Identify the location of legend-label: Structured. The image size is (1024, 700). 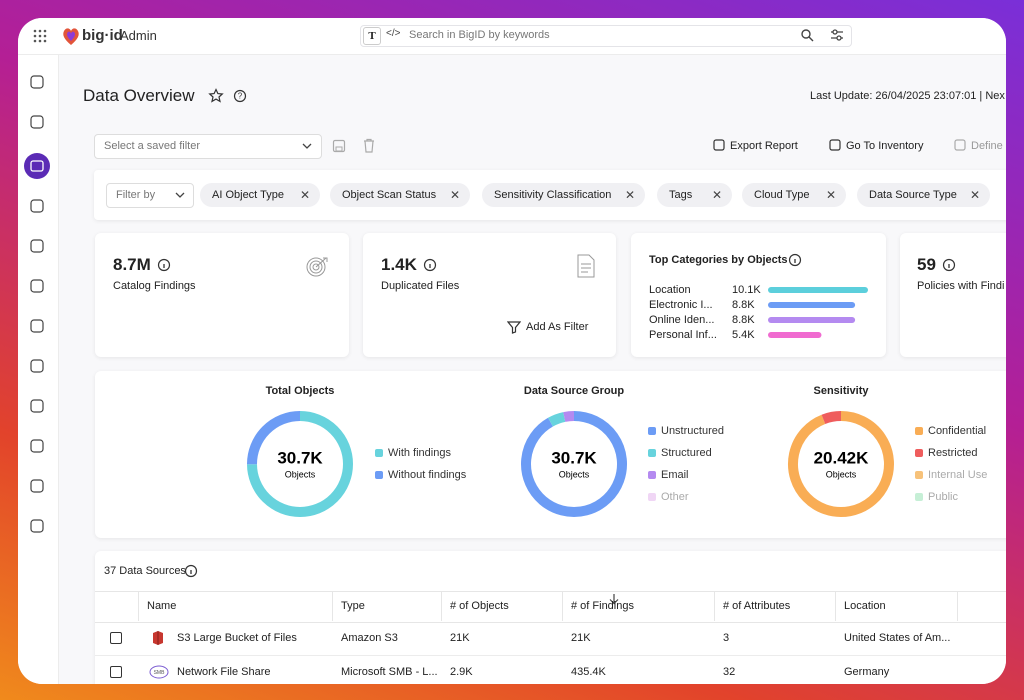
(686, 453).